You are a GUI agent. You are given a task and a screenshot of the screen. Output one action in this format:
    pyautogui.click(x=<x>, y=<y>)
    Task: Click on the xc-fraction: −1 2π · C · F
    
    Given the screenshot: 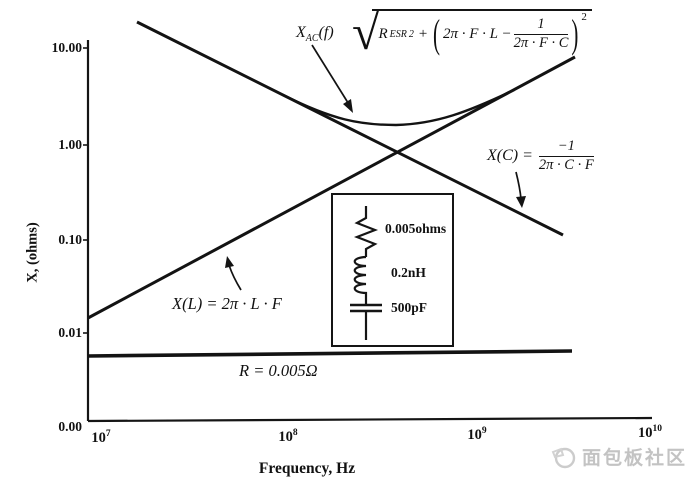 What is the action you would take?
    pyautogui.click(x=566, y=156)
    